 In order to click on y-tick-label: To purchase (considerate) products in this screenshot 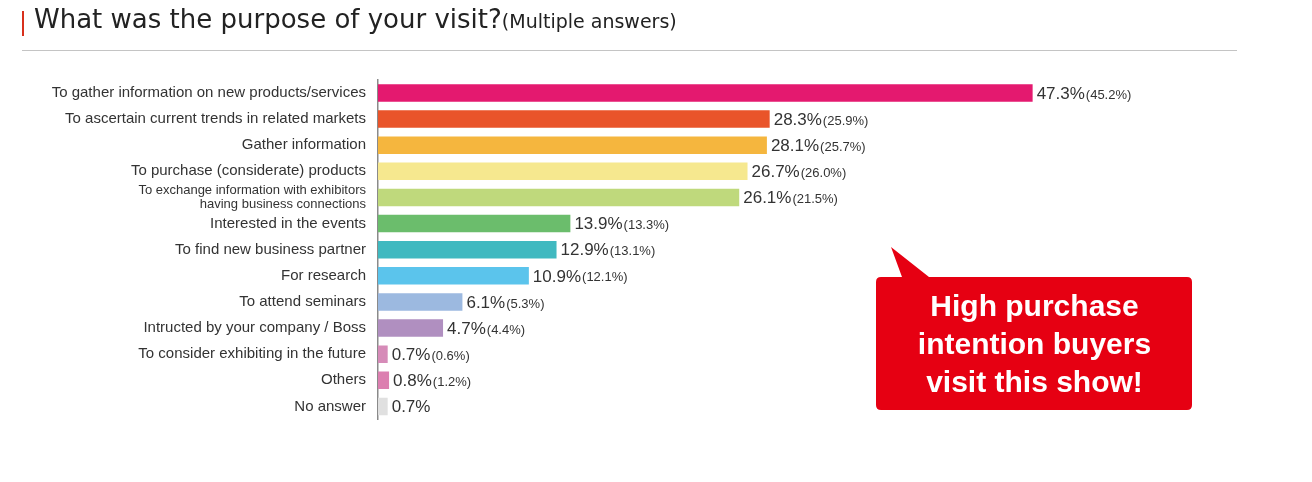, I will do `click(248, 170)`.